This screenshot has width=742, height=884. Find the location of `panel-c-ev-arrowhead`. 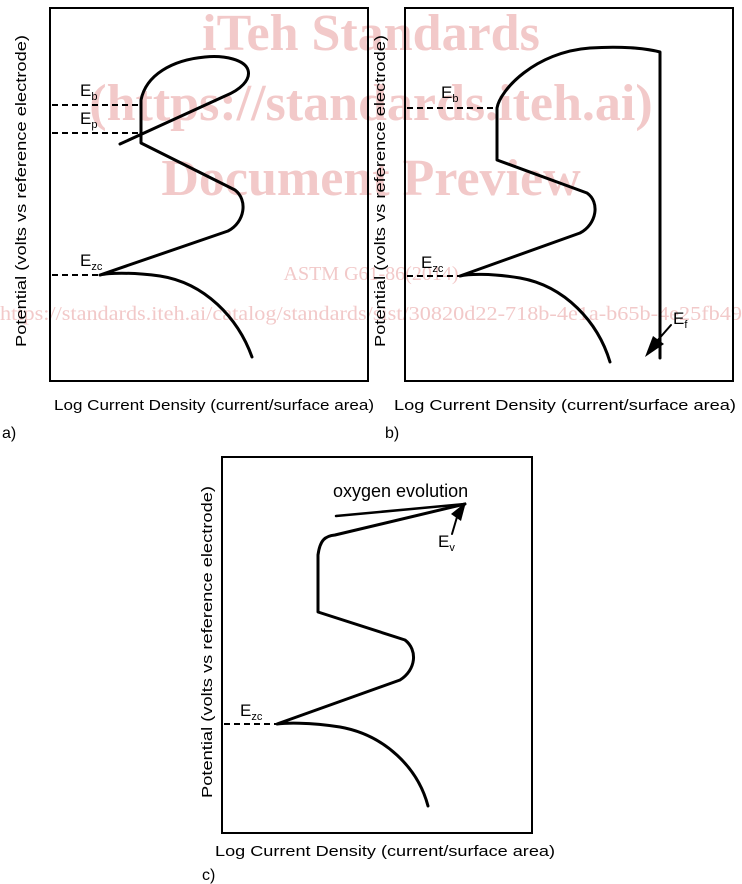

panel-c-ev-arrowhead is located at coordinates (458, 511).